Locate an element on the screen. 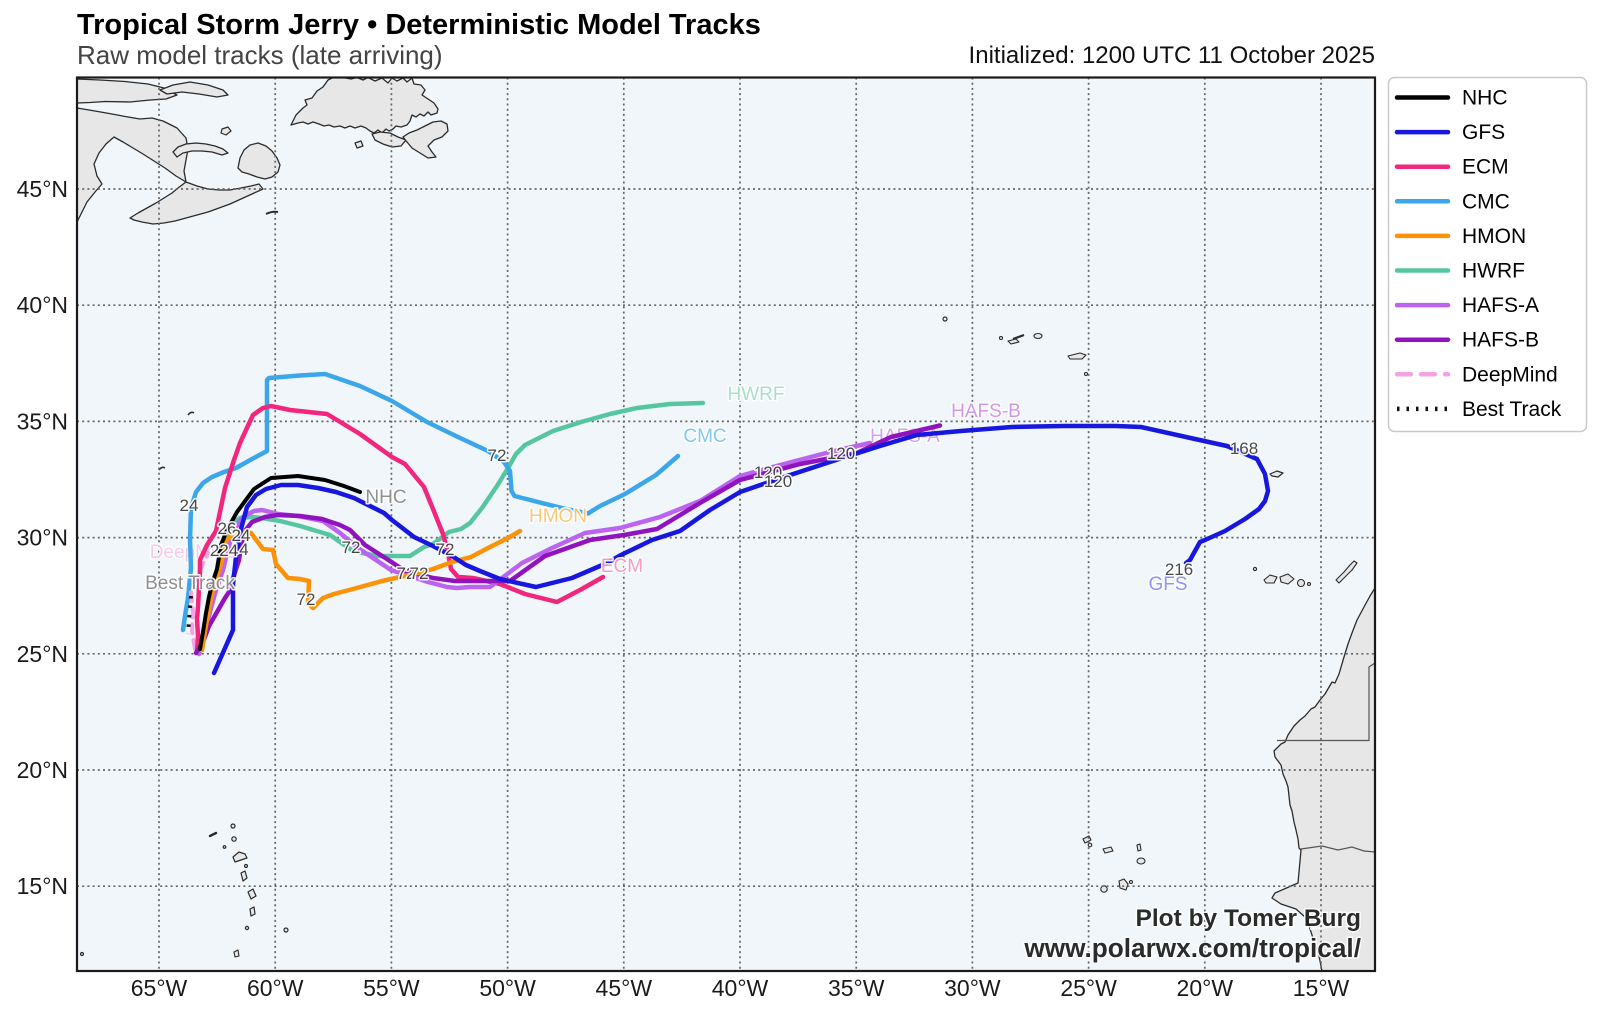 The height and width of the screenshot is (1014, 1600). svg-text: HAFS-A is located at coordinates (1500, 305).